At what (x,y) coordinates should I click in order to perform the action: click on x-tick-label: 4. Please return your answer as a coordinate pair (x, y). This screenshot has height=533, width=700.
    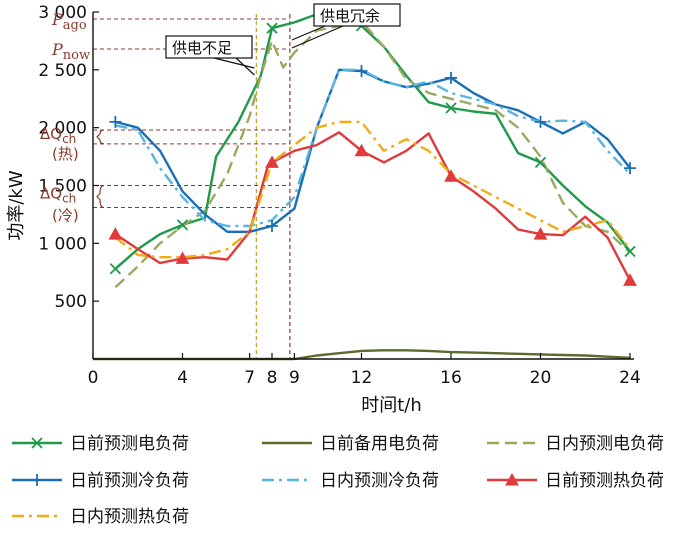
    Looking at the image, I should click on (182, 378).